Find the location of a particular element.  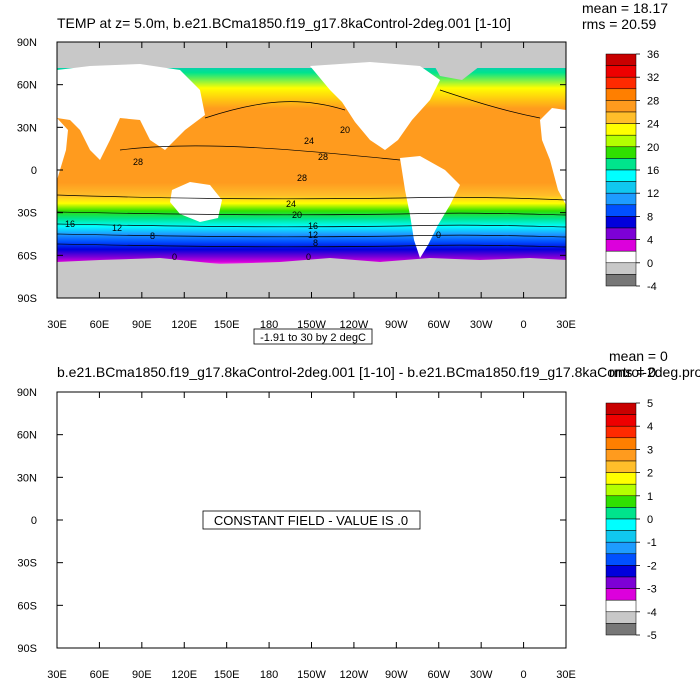

colorbar-label: 1 is located at coordinates (650, 497).